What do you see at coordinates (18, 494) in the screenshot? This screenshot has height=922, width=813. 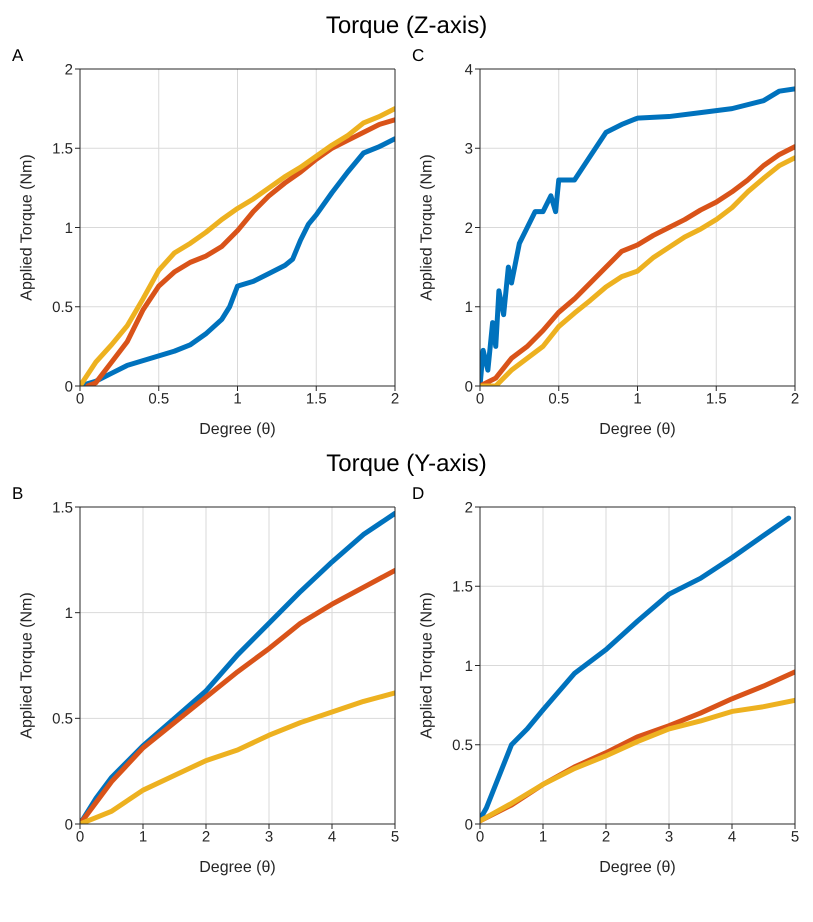 I see `text: B` at bounding box center [18, 494].